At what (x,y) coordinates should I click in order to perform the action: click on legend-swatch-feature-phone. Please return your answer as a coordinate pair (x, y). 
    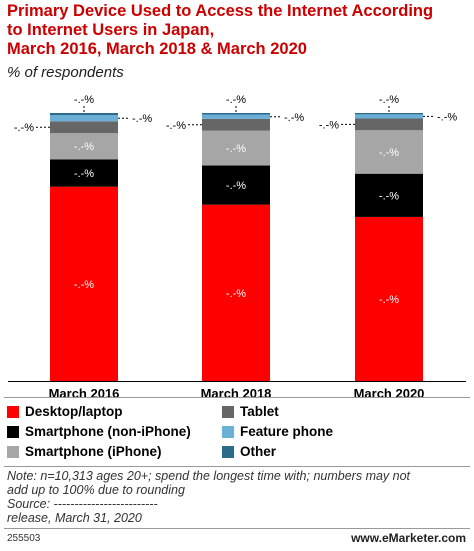
    Looking at the image, I should click on (228, 431).